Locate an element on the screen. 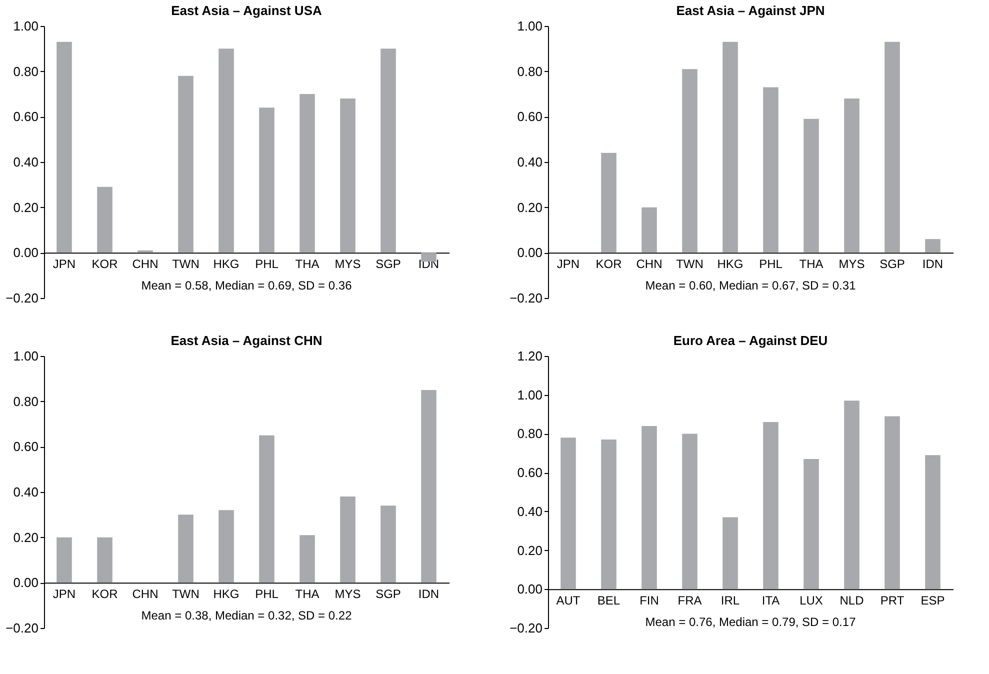  x-tick-label: BEL is located at coordinates (608, 601).